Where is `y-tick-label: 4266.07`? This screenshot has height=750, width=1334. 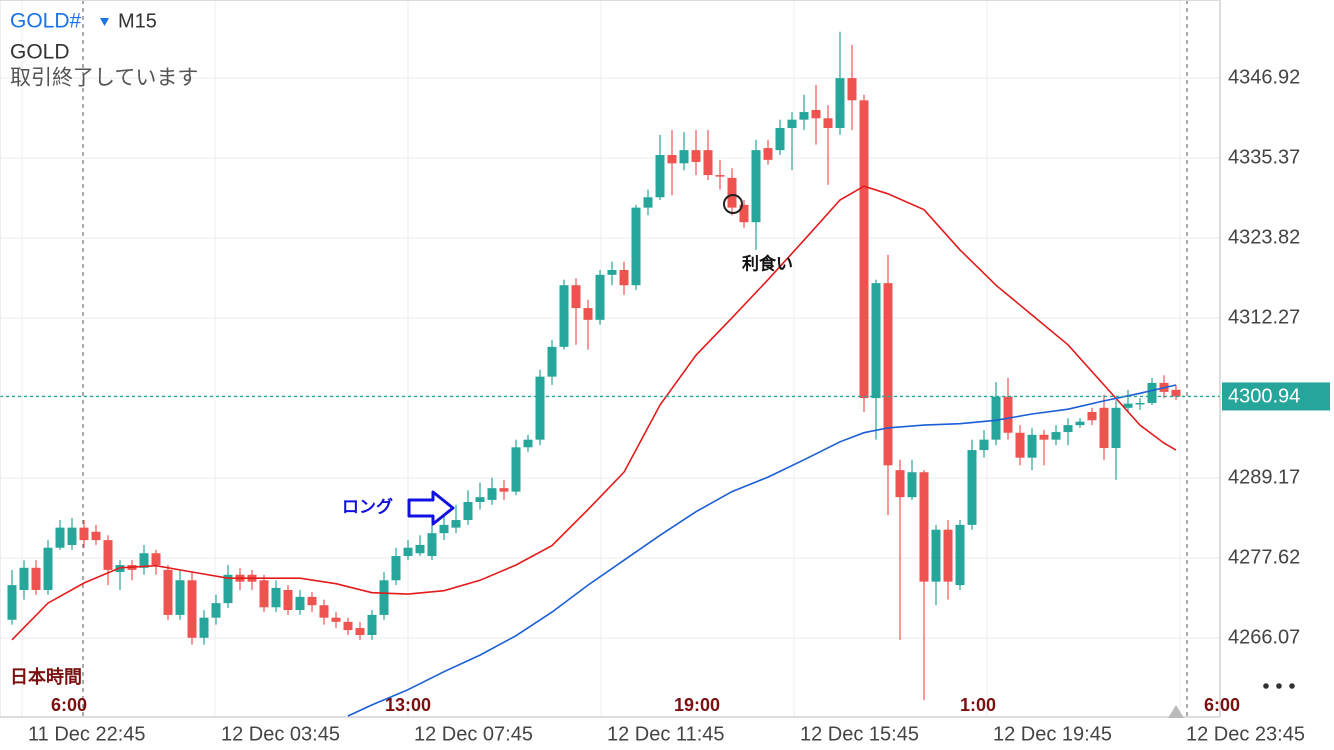
y-tick-label: 4266.07 is located at coordinates (1264, 637).